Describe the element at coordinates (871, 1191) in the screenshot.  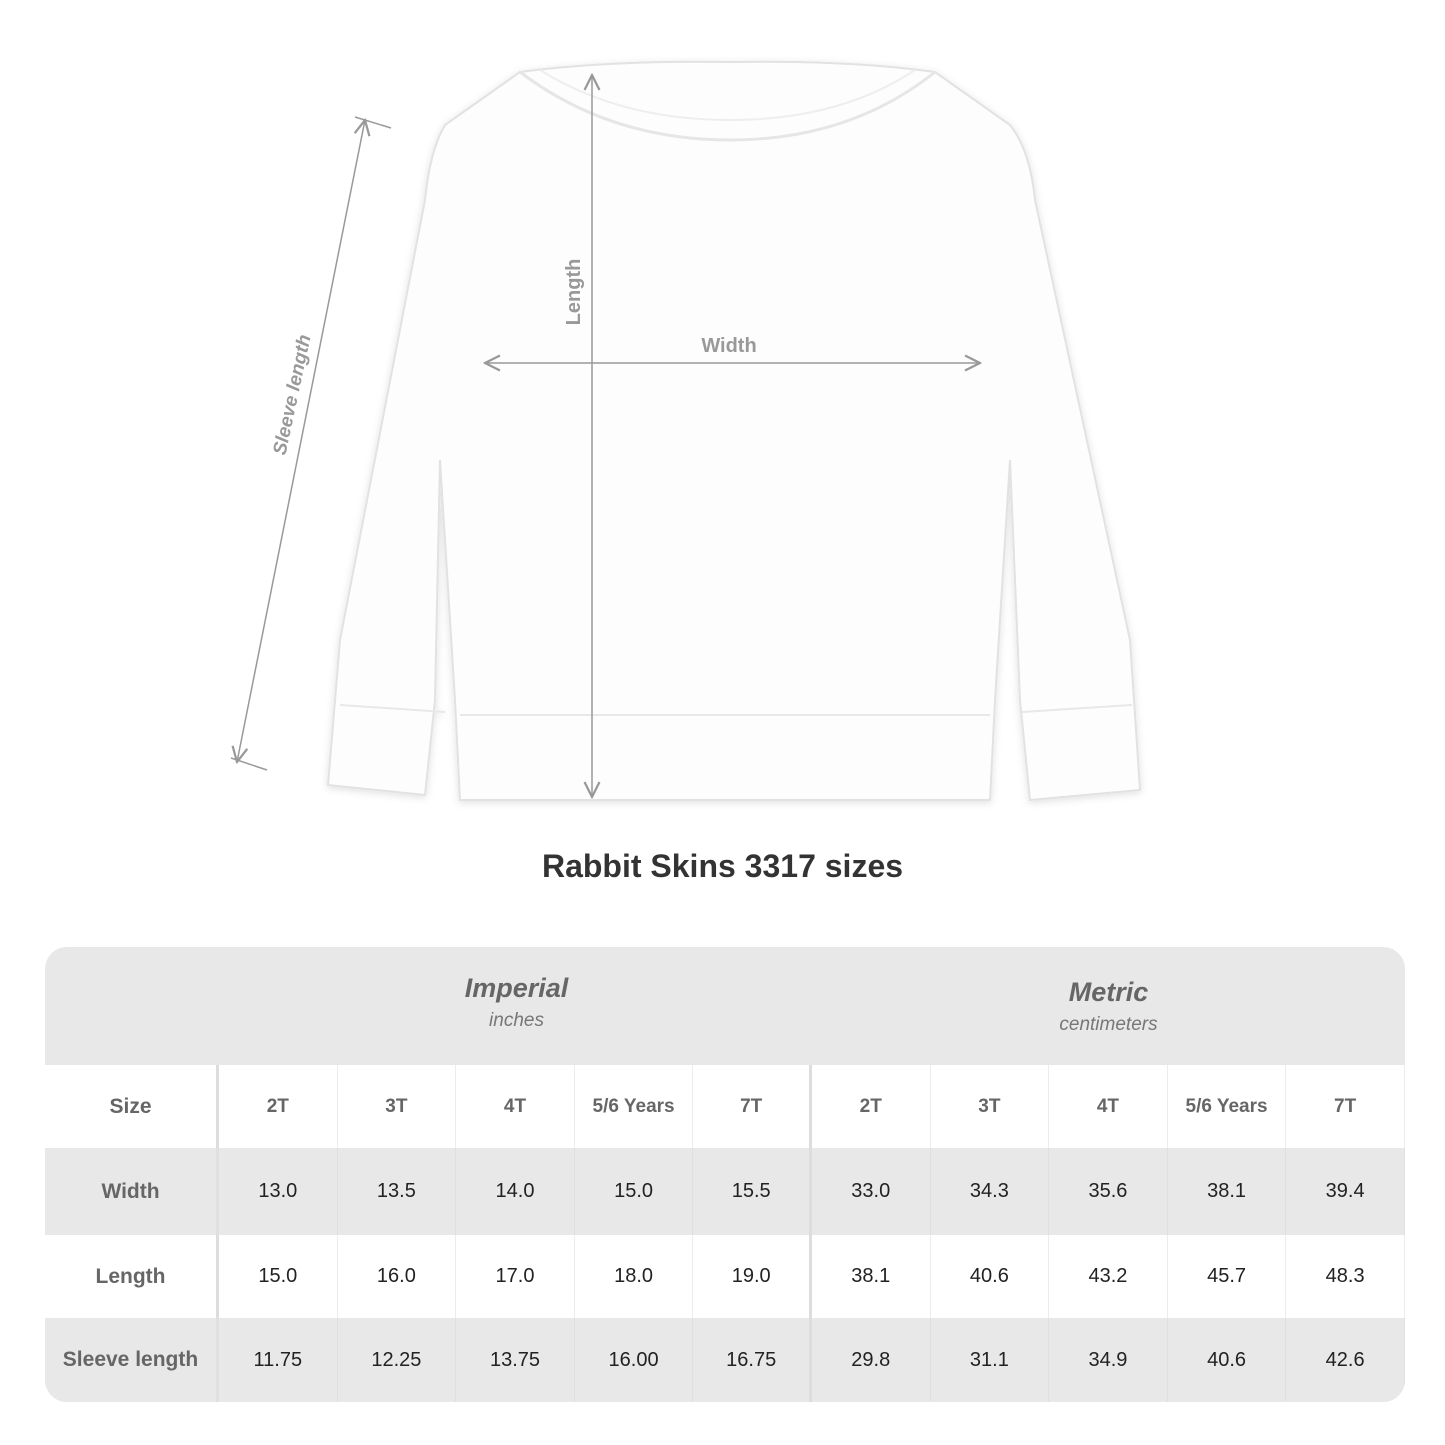
I see `metric-cell: 33.0` at that location.